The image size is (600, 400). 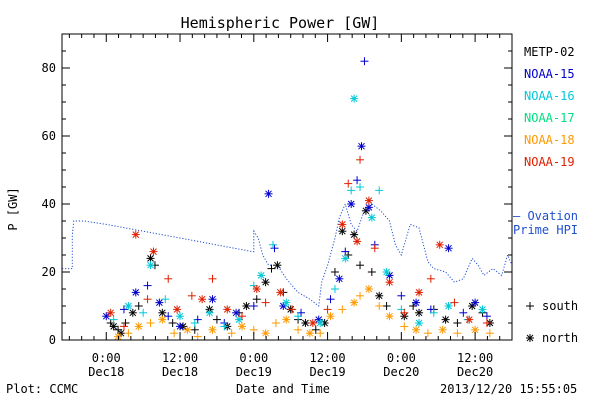 I want to click on legend-entry: NOAA-18, so click(x=549, y=140).